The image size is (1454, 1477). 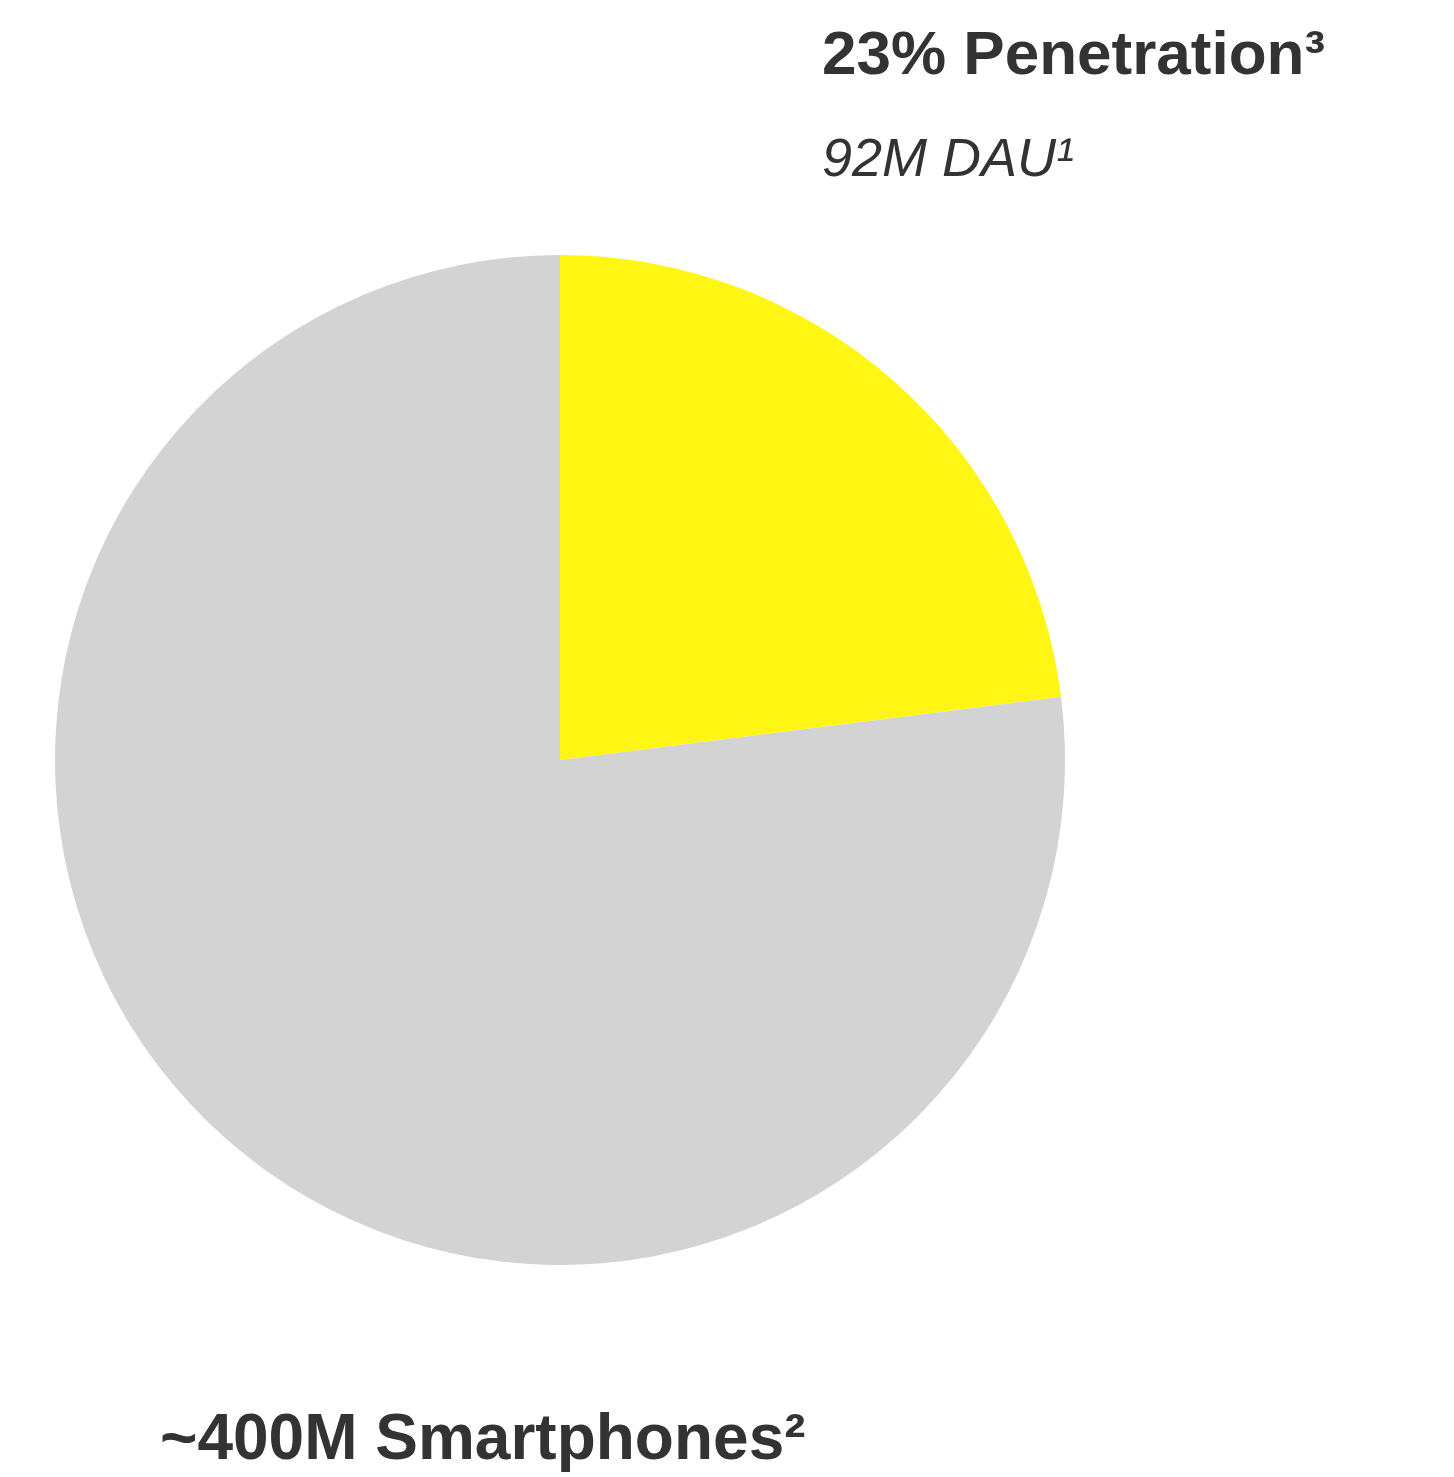 I want to click on text: ~400M Smartphones², so click(x=483, y=1437).